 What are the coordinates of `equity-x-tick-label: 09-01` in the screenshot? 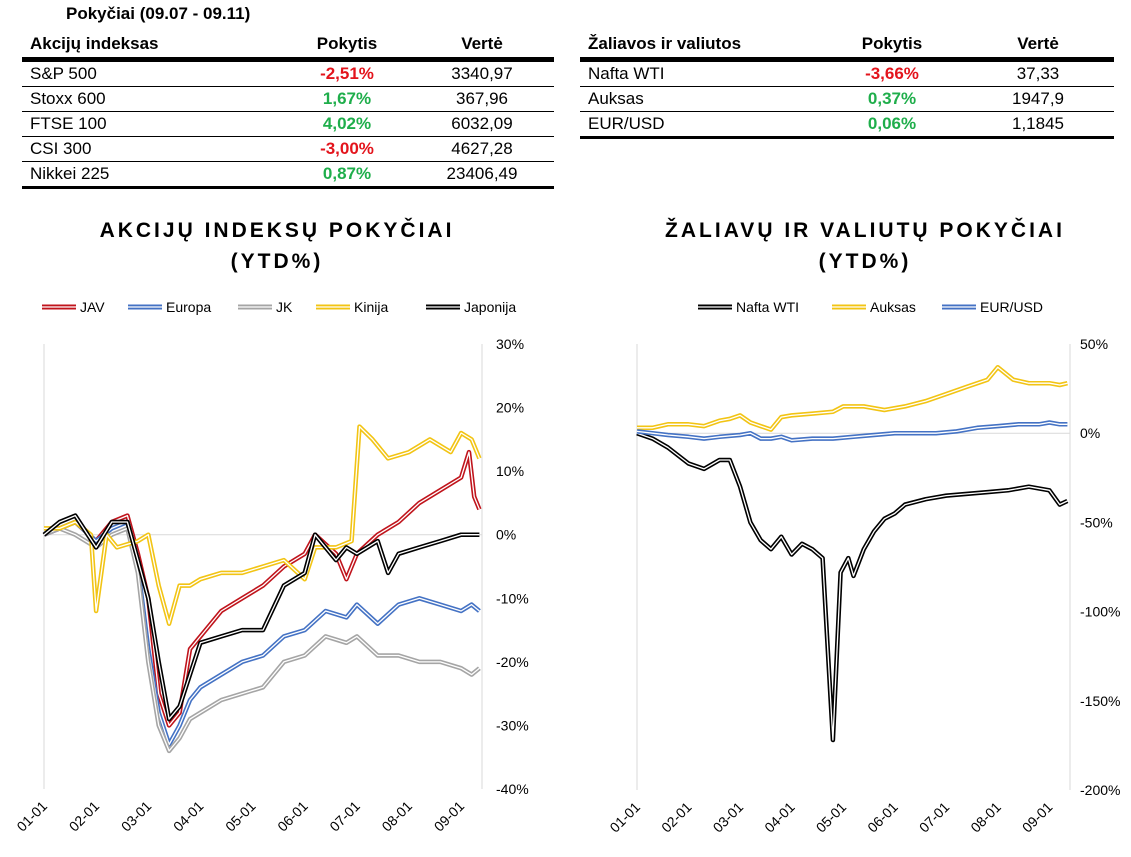 It's located at (449, 816).